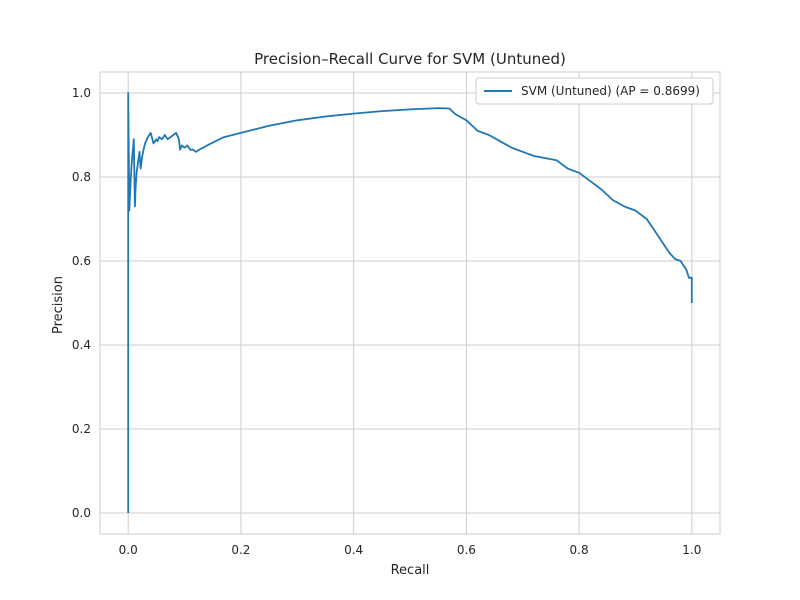 This screenshot has width=800, height=600. I want to click on y-tick-label: 0.8, so click(81, 177).